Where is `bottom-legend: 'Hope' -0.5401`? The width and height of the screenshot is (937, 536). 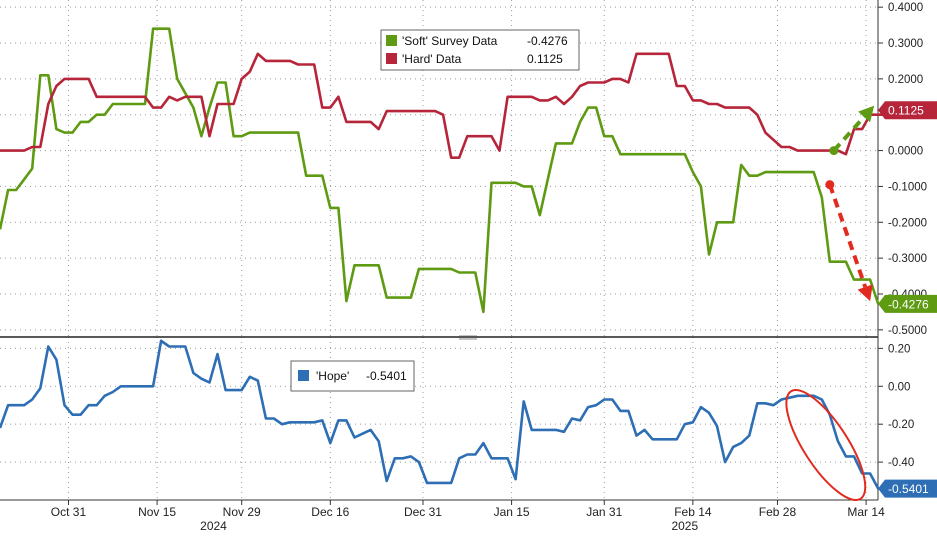
bottom-legend: 'Hope' -0.5401 is located at coordinates (352, 376).